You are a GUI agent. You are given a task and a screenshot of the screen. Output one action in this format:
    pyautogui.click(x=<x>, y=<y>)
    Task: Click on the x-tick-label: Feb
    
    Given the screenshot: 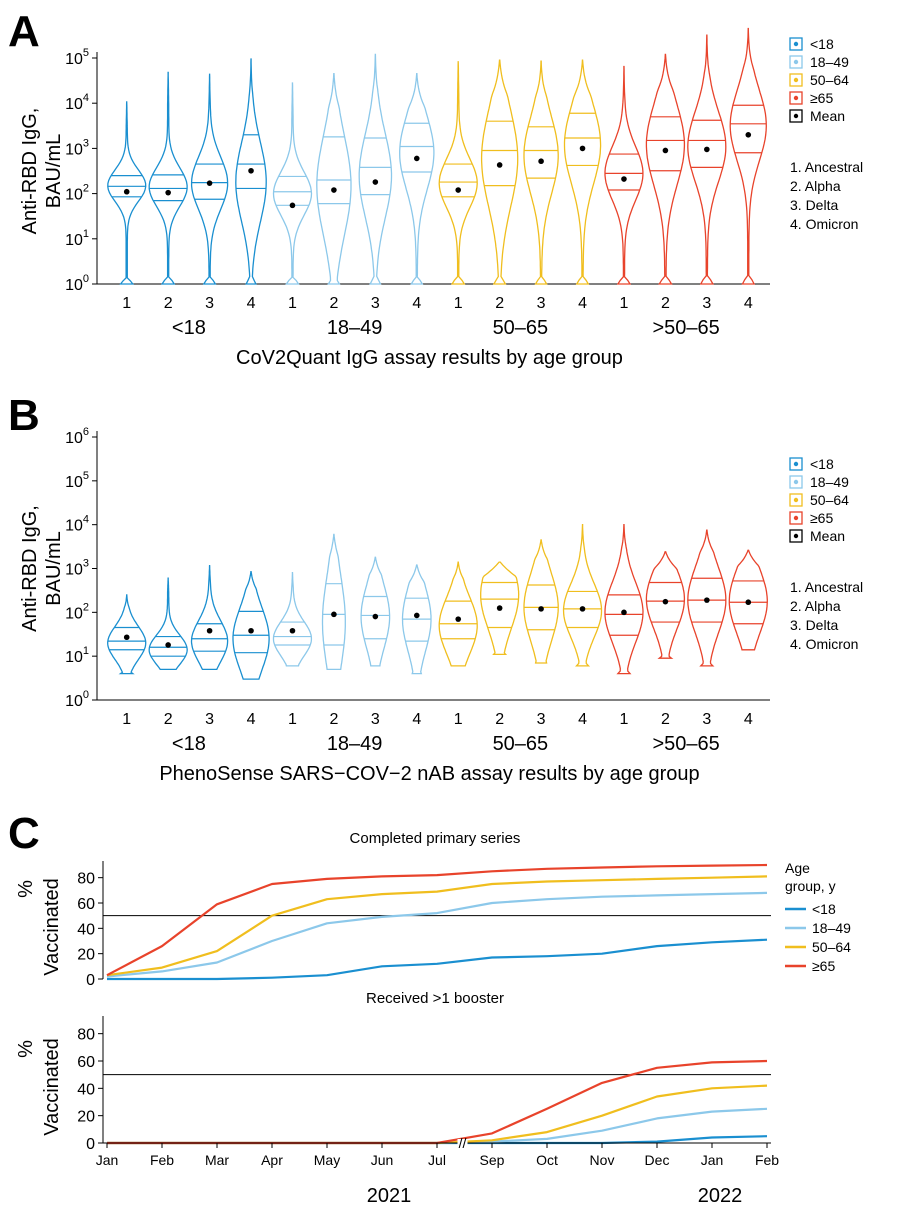 What is the action you would take?
    pyautogui.click(x=767, y=1160)
    